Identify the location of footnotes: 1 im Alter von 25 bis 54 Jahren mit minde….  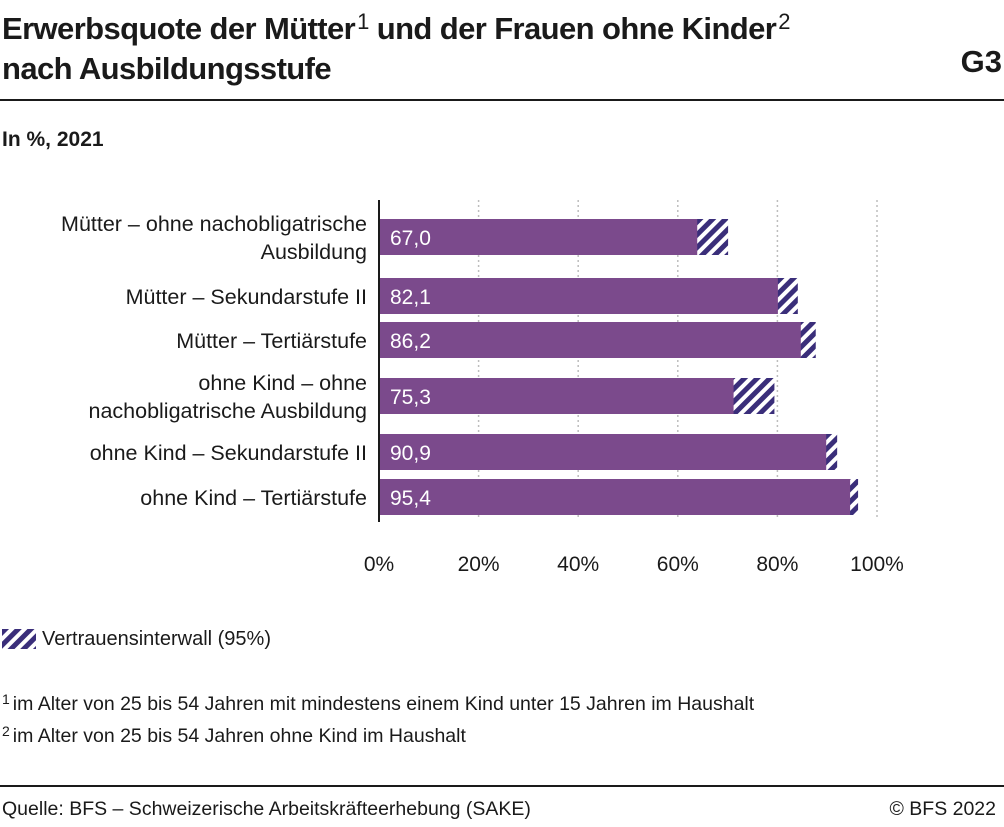
(378, 718).